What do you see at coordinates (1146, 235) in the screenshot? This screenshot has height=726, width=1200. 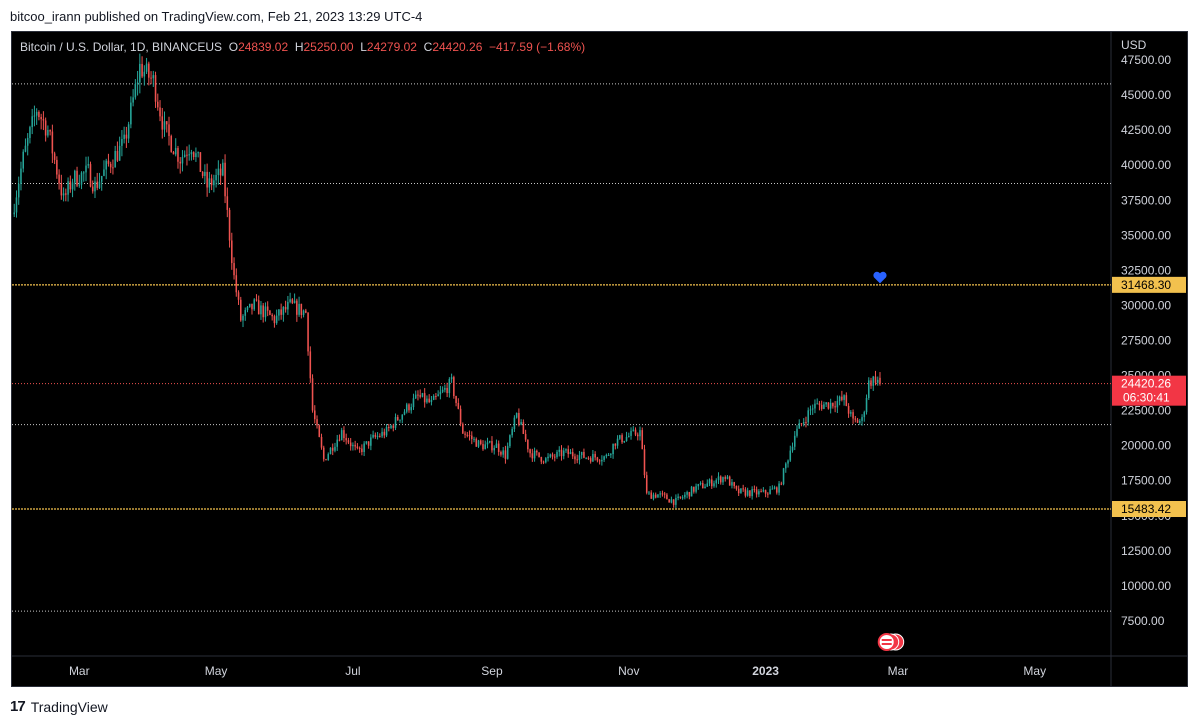 I see `y-tick-label: 35000.00` at bounding box center [1146, 235].